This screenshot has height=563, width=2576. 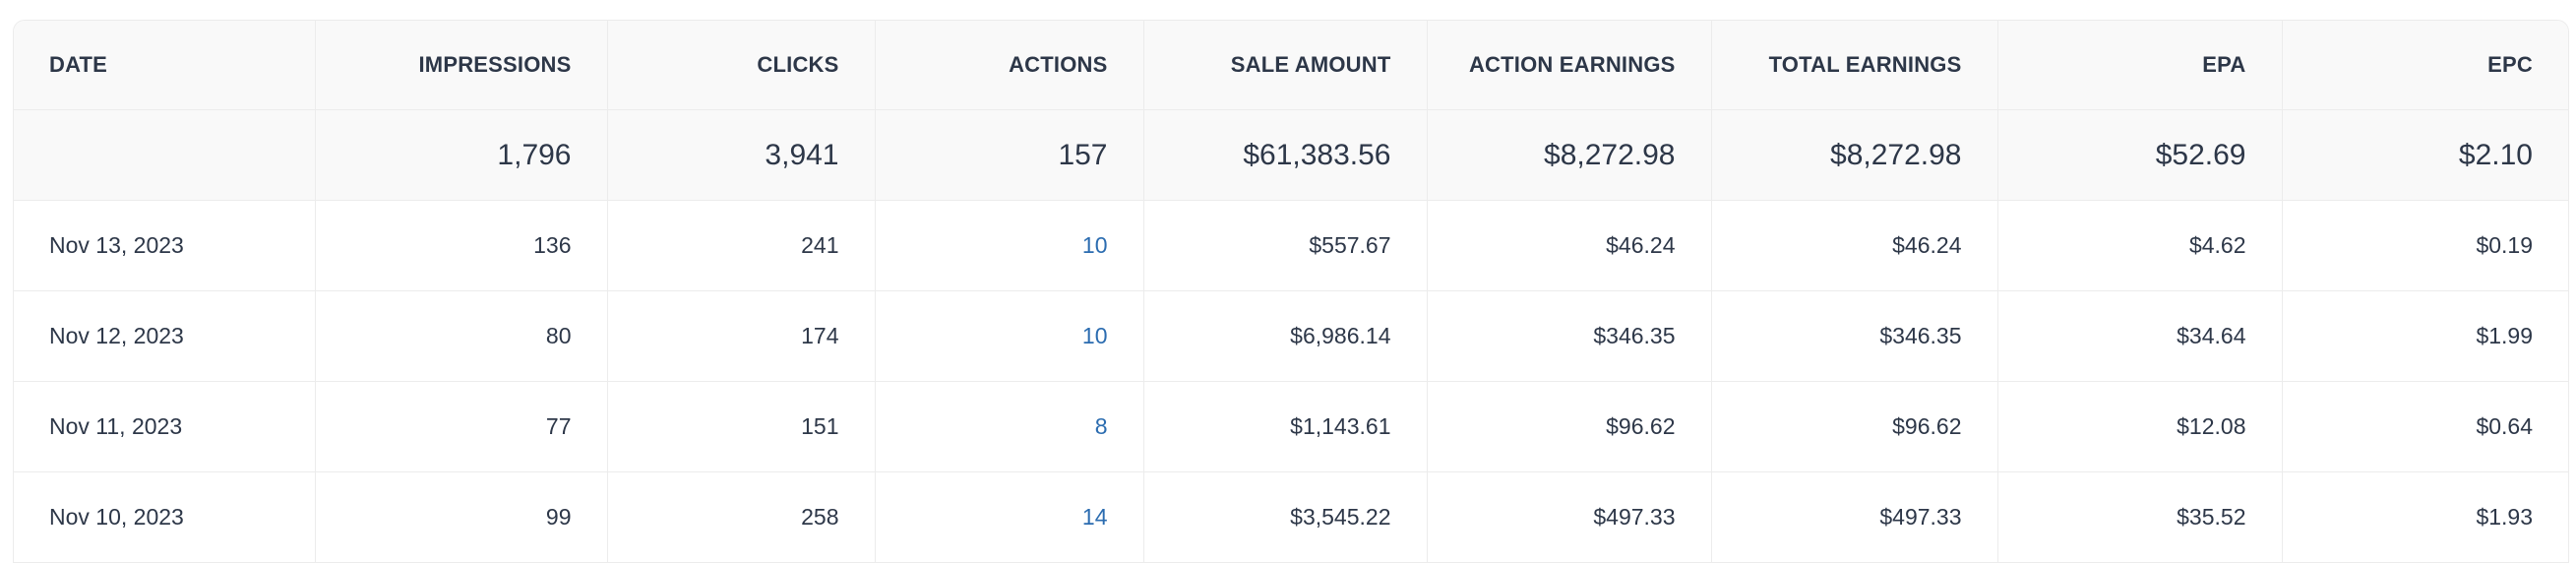 I want to click on cell-epa: $35.52, so click(x=2140, y=517).